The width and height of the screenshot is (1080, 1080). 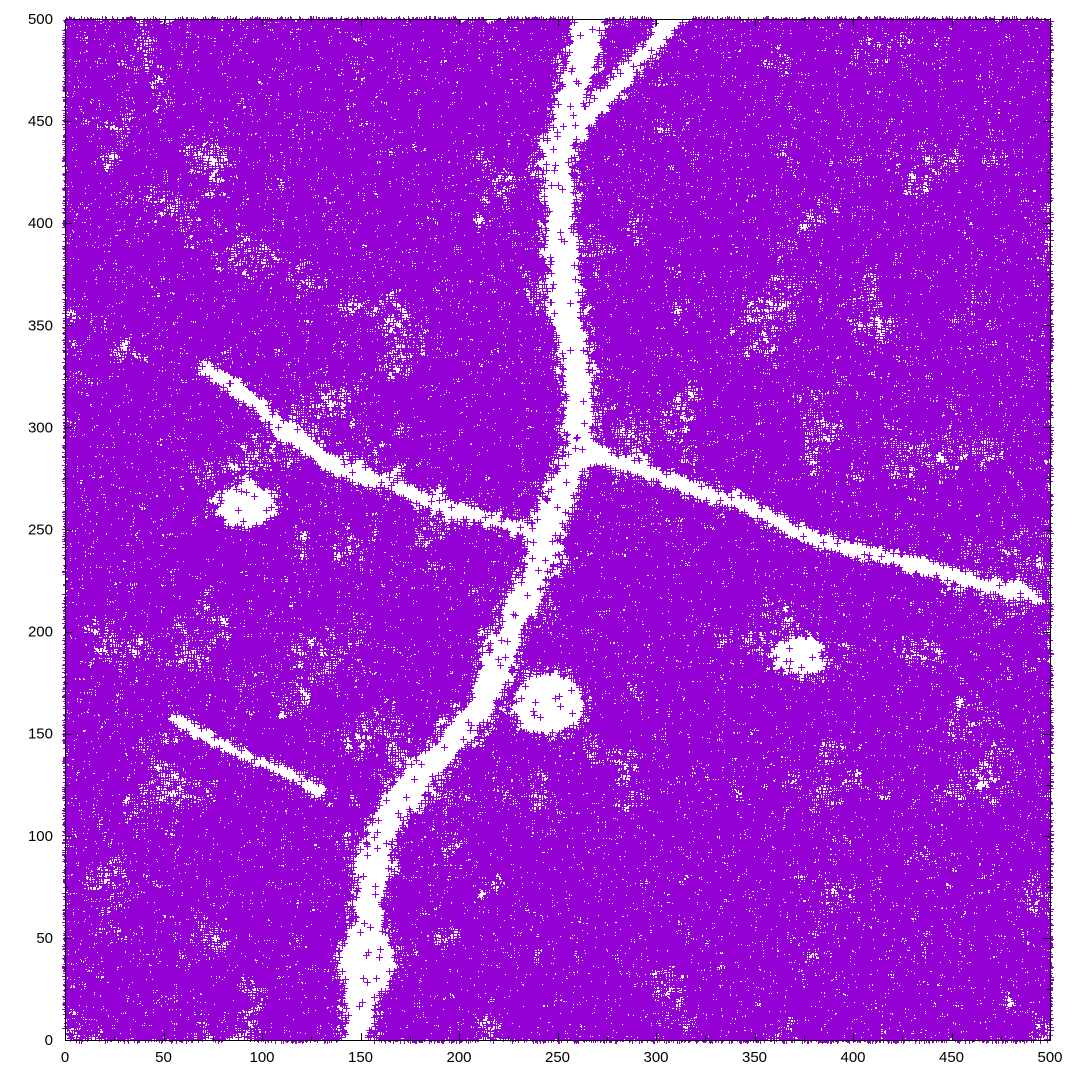 What do you see at coordinates (40, 427) in the screenshot?
I see `y-tick-label: 300` at bounding box center [40, 427].